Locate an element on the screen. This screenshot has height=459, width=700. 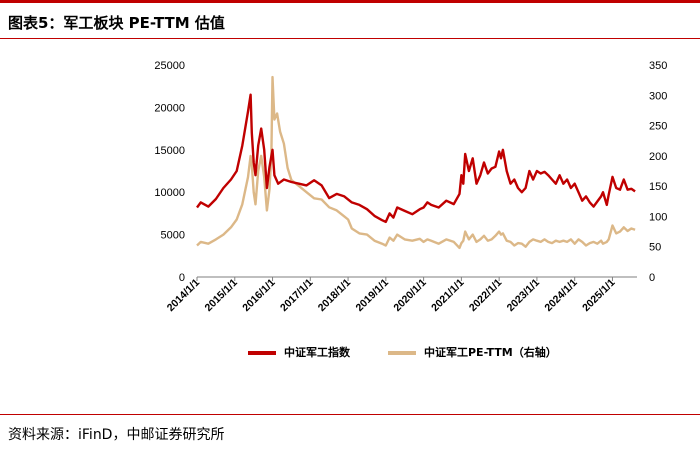
x-tick-label: 2018/1/1 is located at coordinates (334, 295).